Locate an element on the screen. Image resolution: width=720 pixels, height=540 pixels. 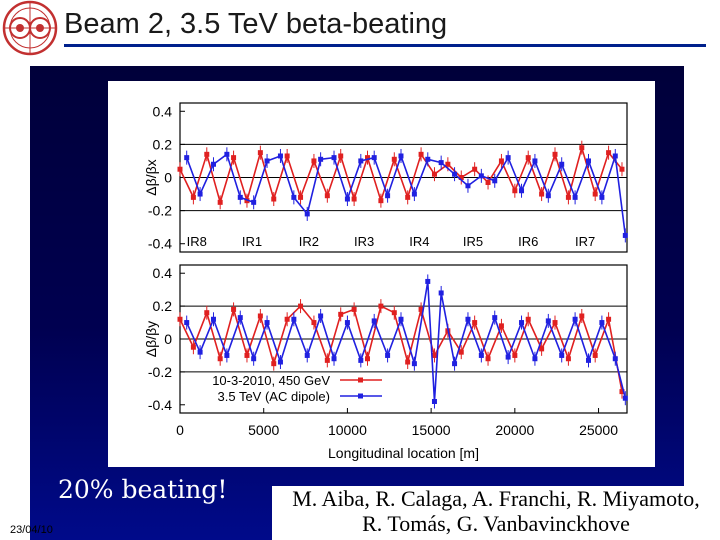
title-underline is located at coordinates (385, 45).